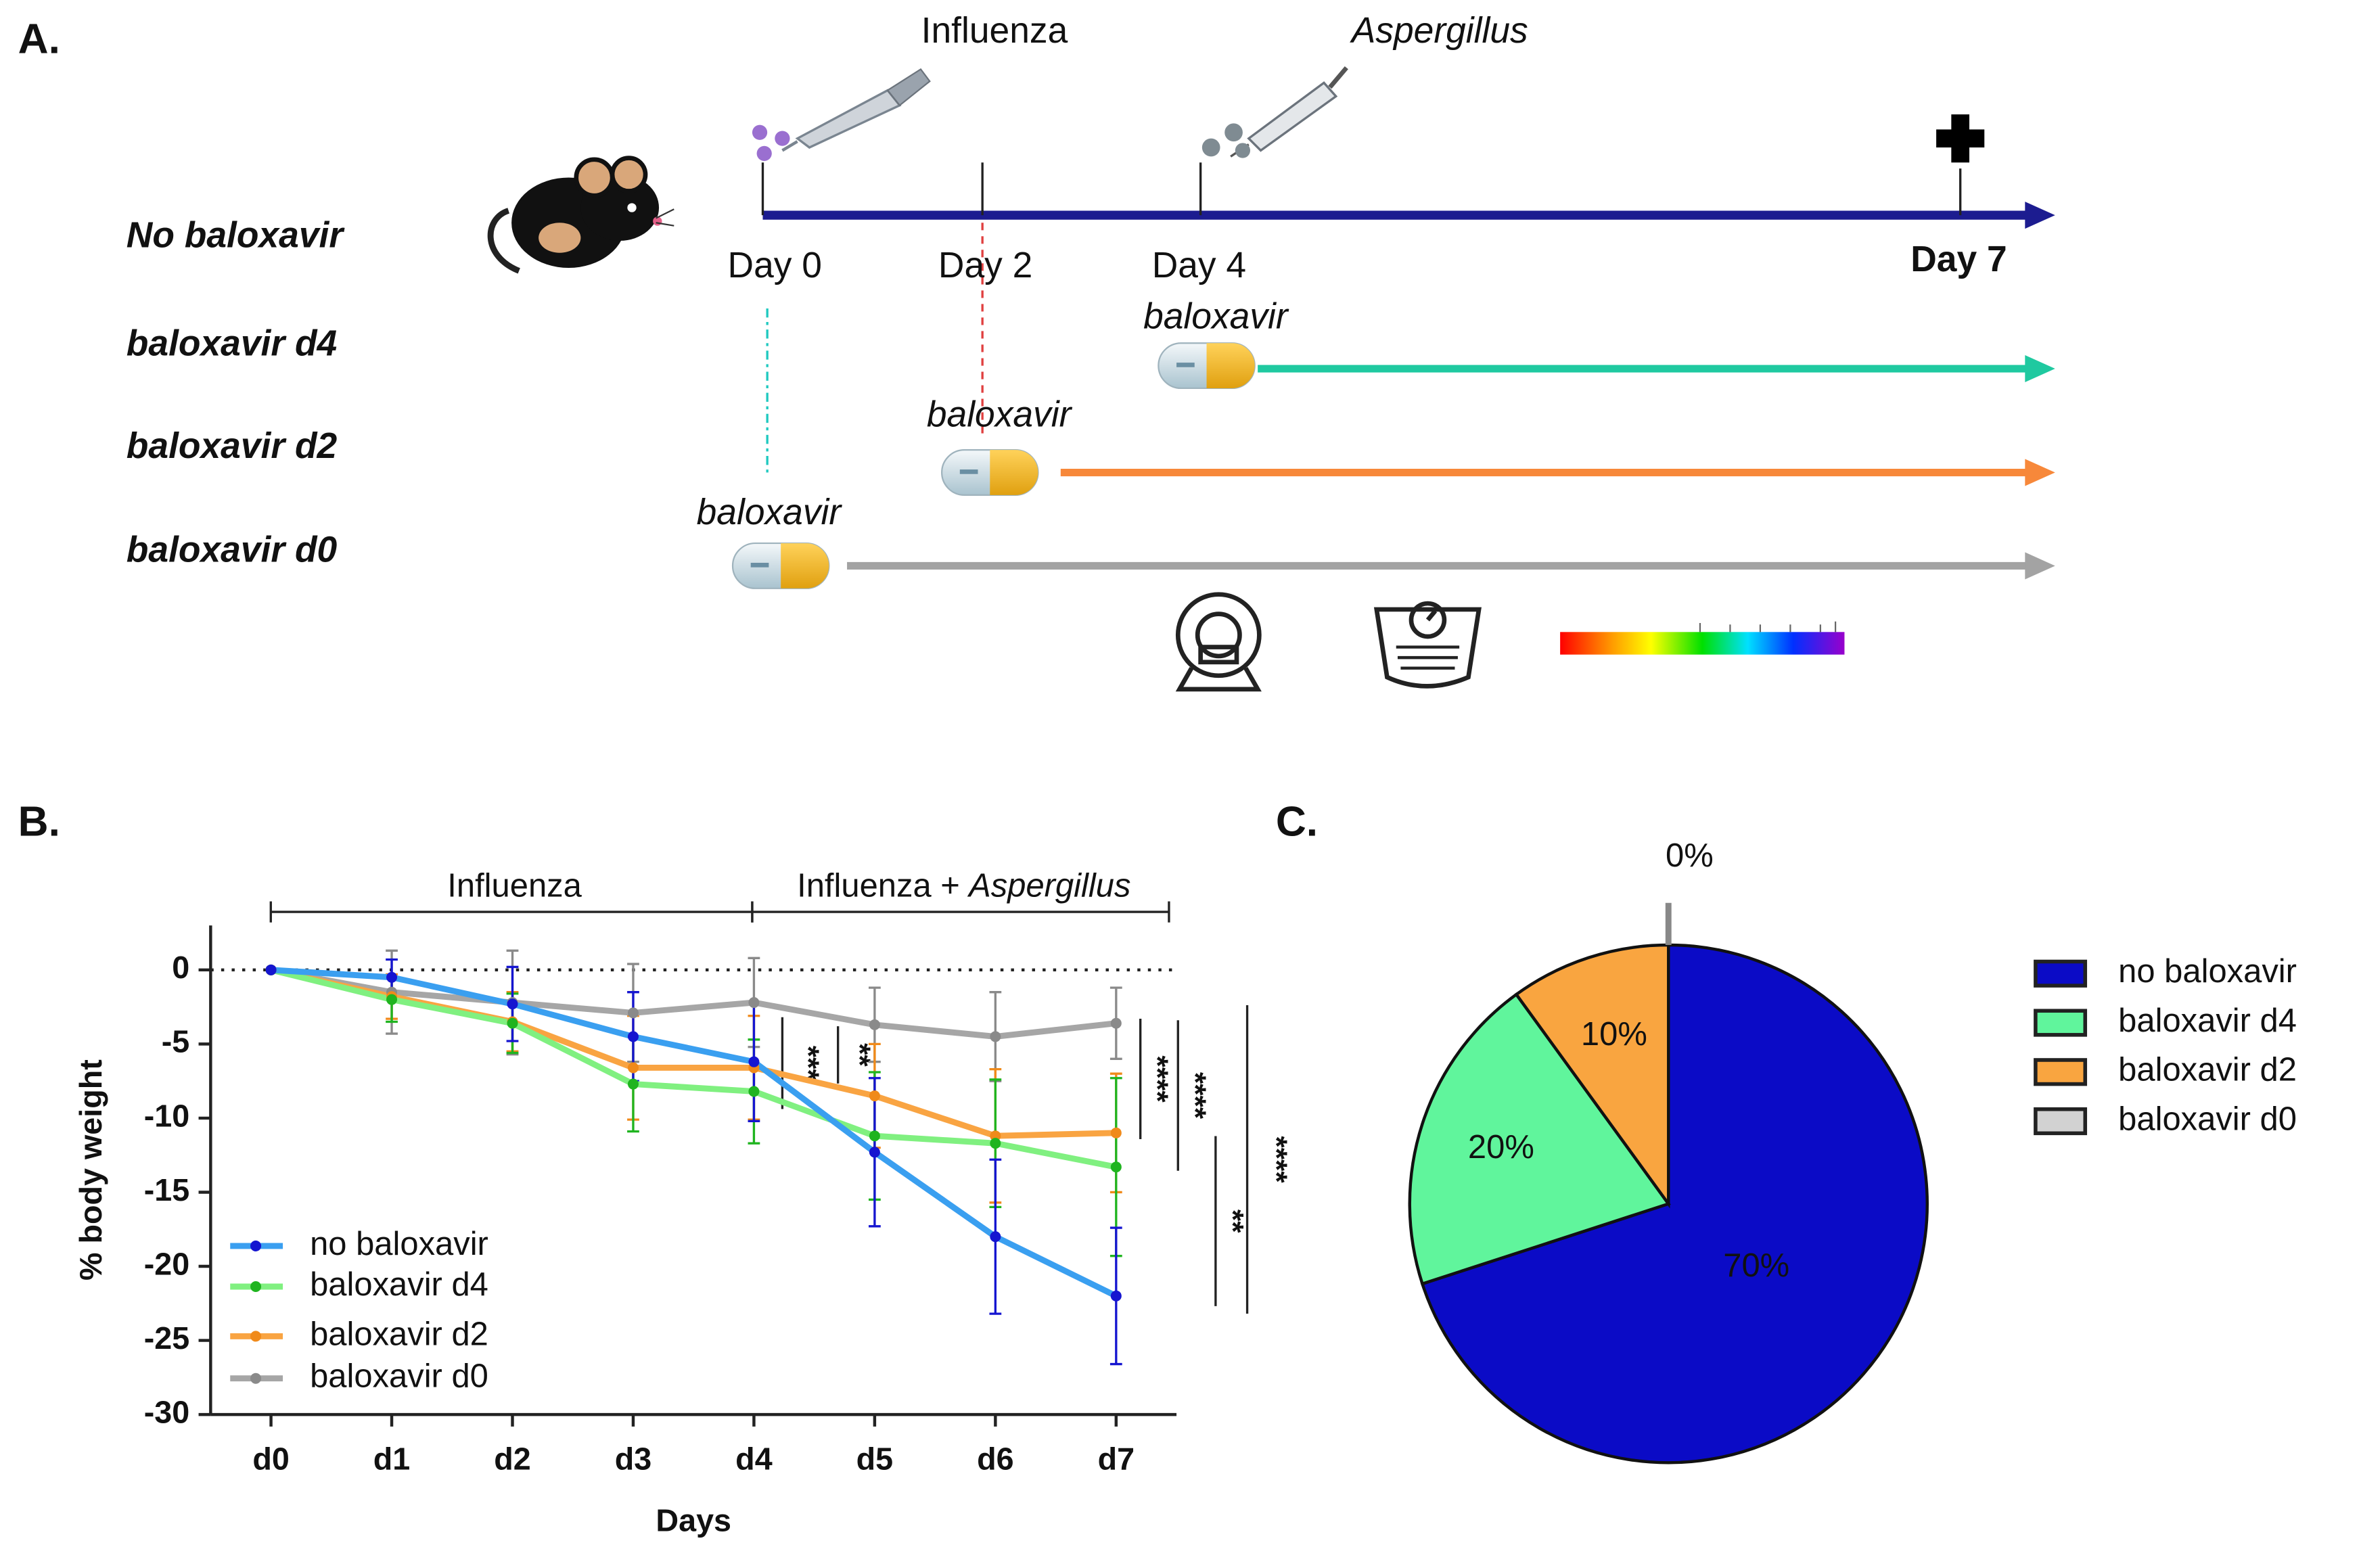 The height and width of the screenshot is (1568, 2359). What do you see at coordinates (1297, 823) in the screenshot?
I see `panel-label: C.` at bounding box center [1297, 823].